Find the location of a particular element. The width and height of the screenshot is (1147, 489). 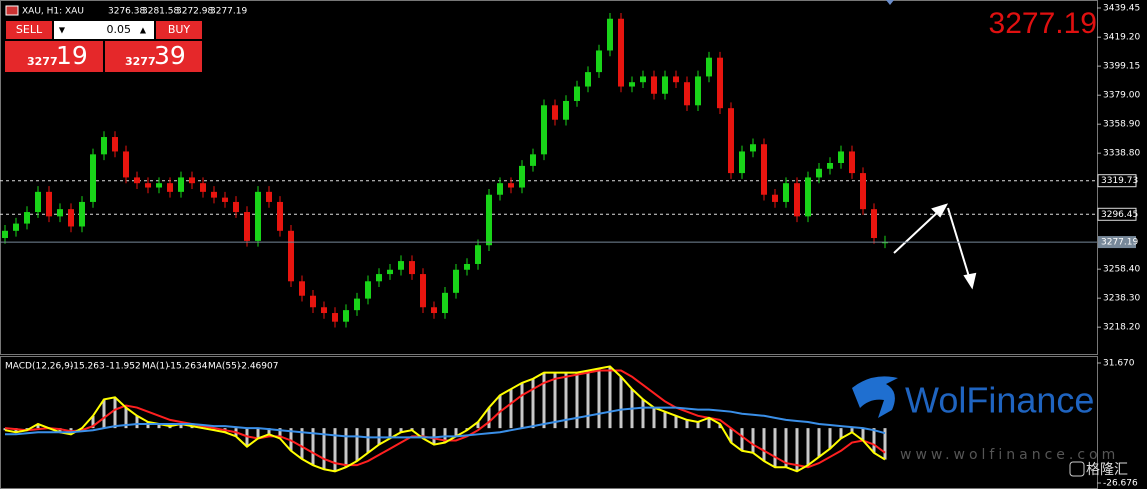

header-low: 3272.98 is located at coordinates (194, 12).